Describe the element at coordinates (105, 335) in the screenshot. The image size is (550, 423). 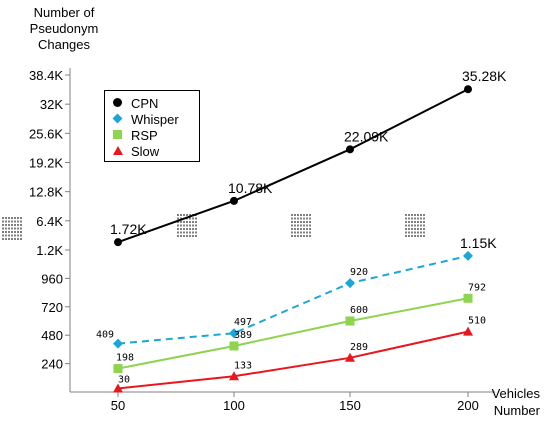
I see `data-label-whisper: 409` at that location.